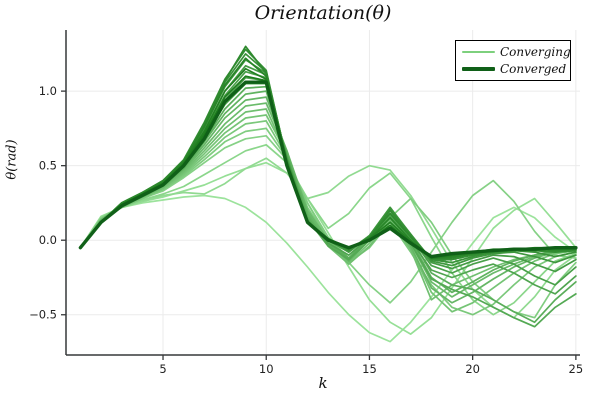  What do you see at coordinates (323, 383) in the screenshot?
I see `x-axis-label: k` at bounding box center [323, 383].